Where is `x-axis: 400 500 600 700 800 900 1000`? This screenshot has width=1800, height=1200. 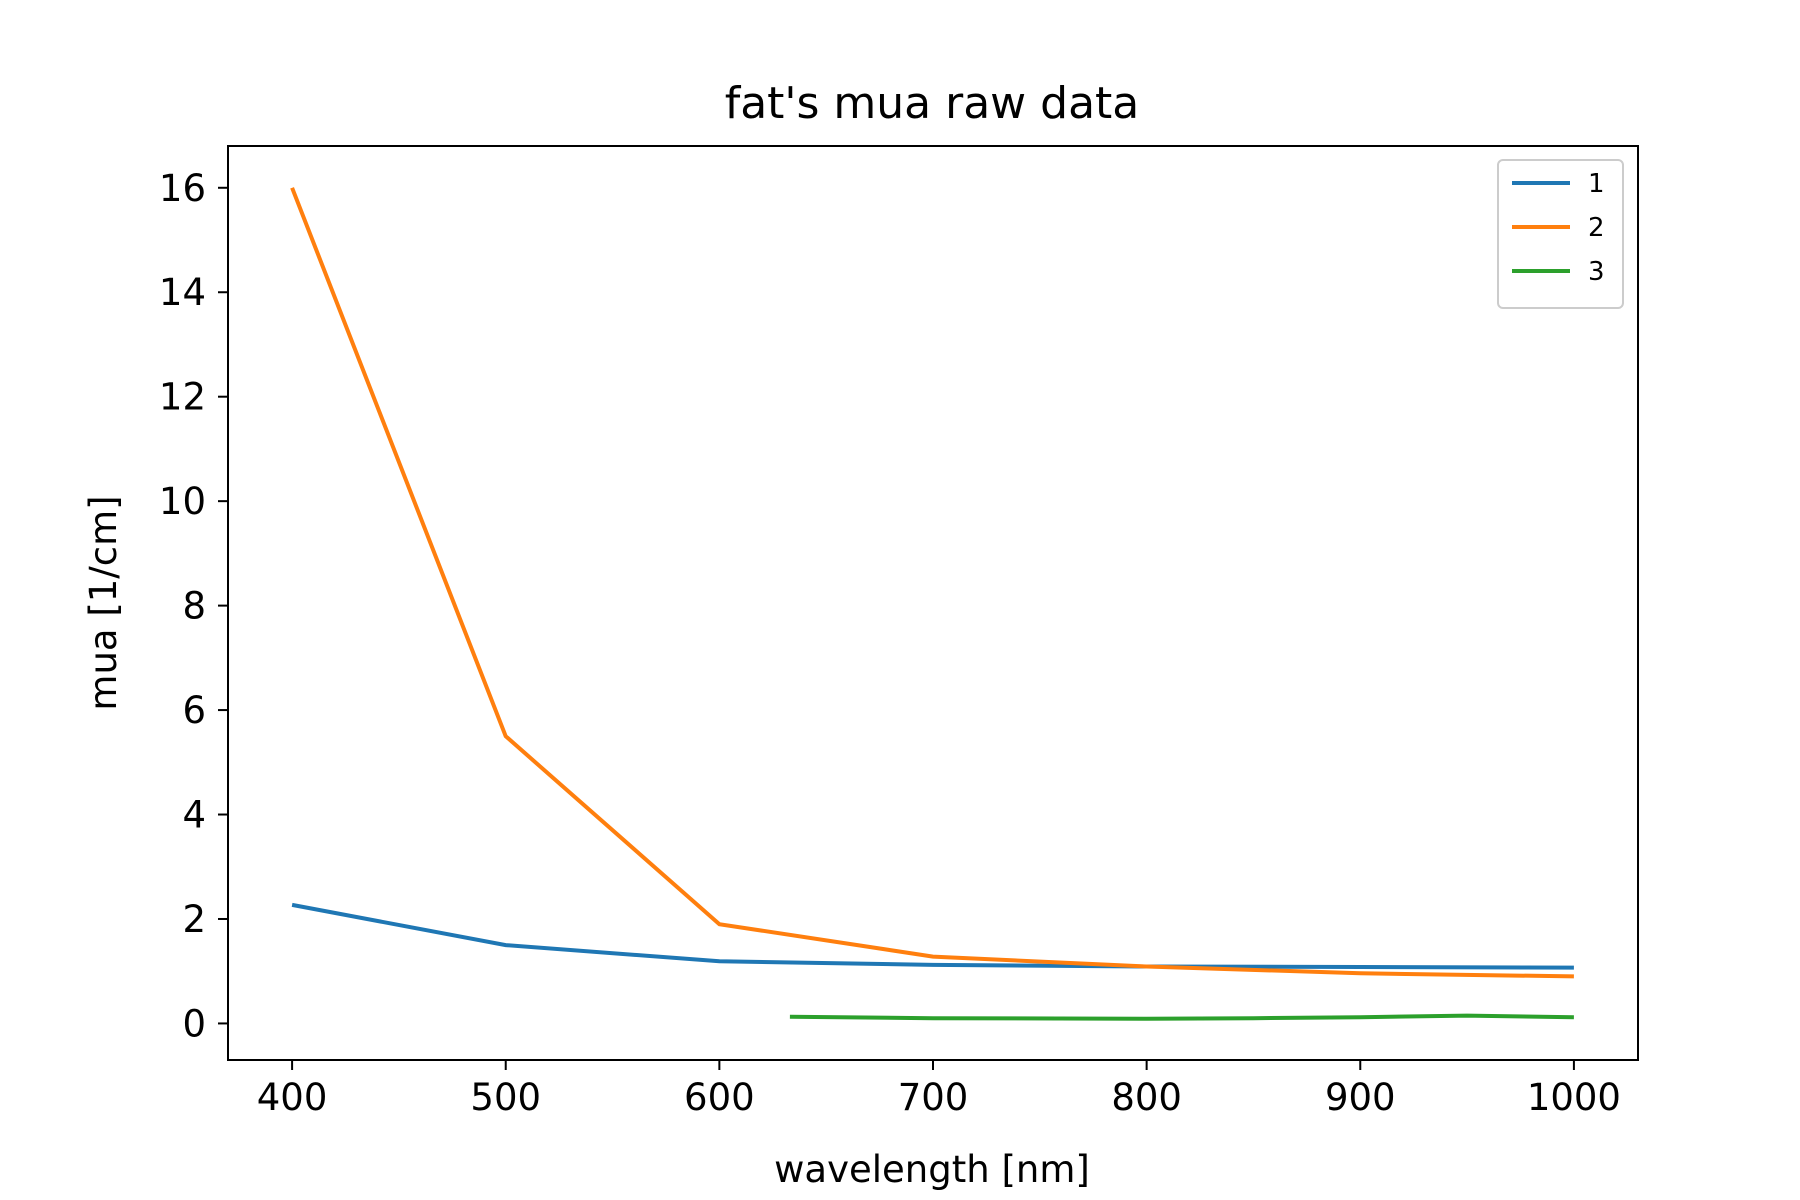
x-axis: 400 500 600 700 800 900 1000 is located at coordinates (939, 1089).